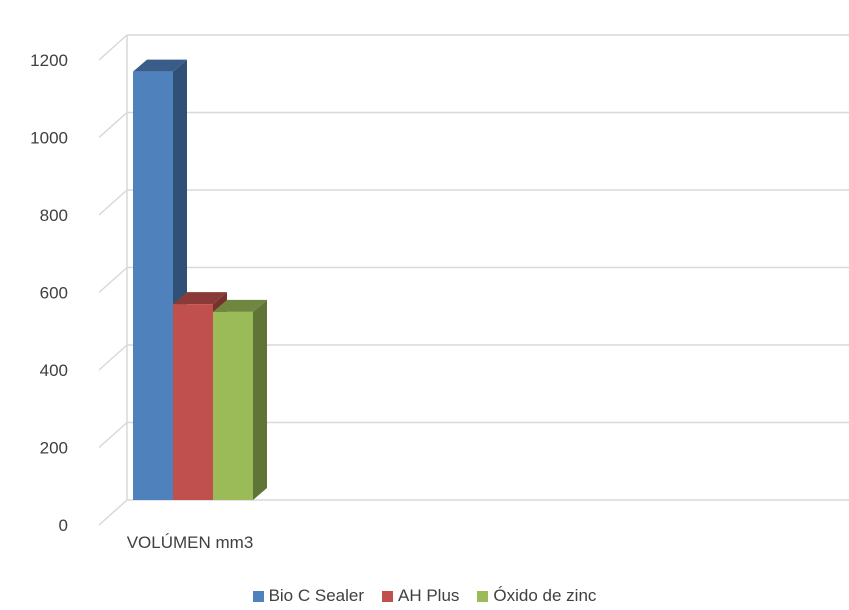  I want to click on y-tick-label: 0, so click(63, 525).